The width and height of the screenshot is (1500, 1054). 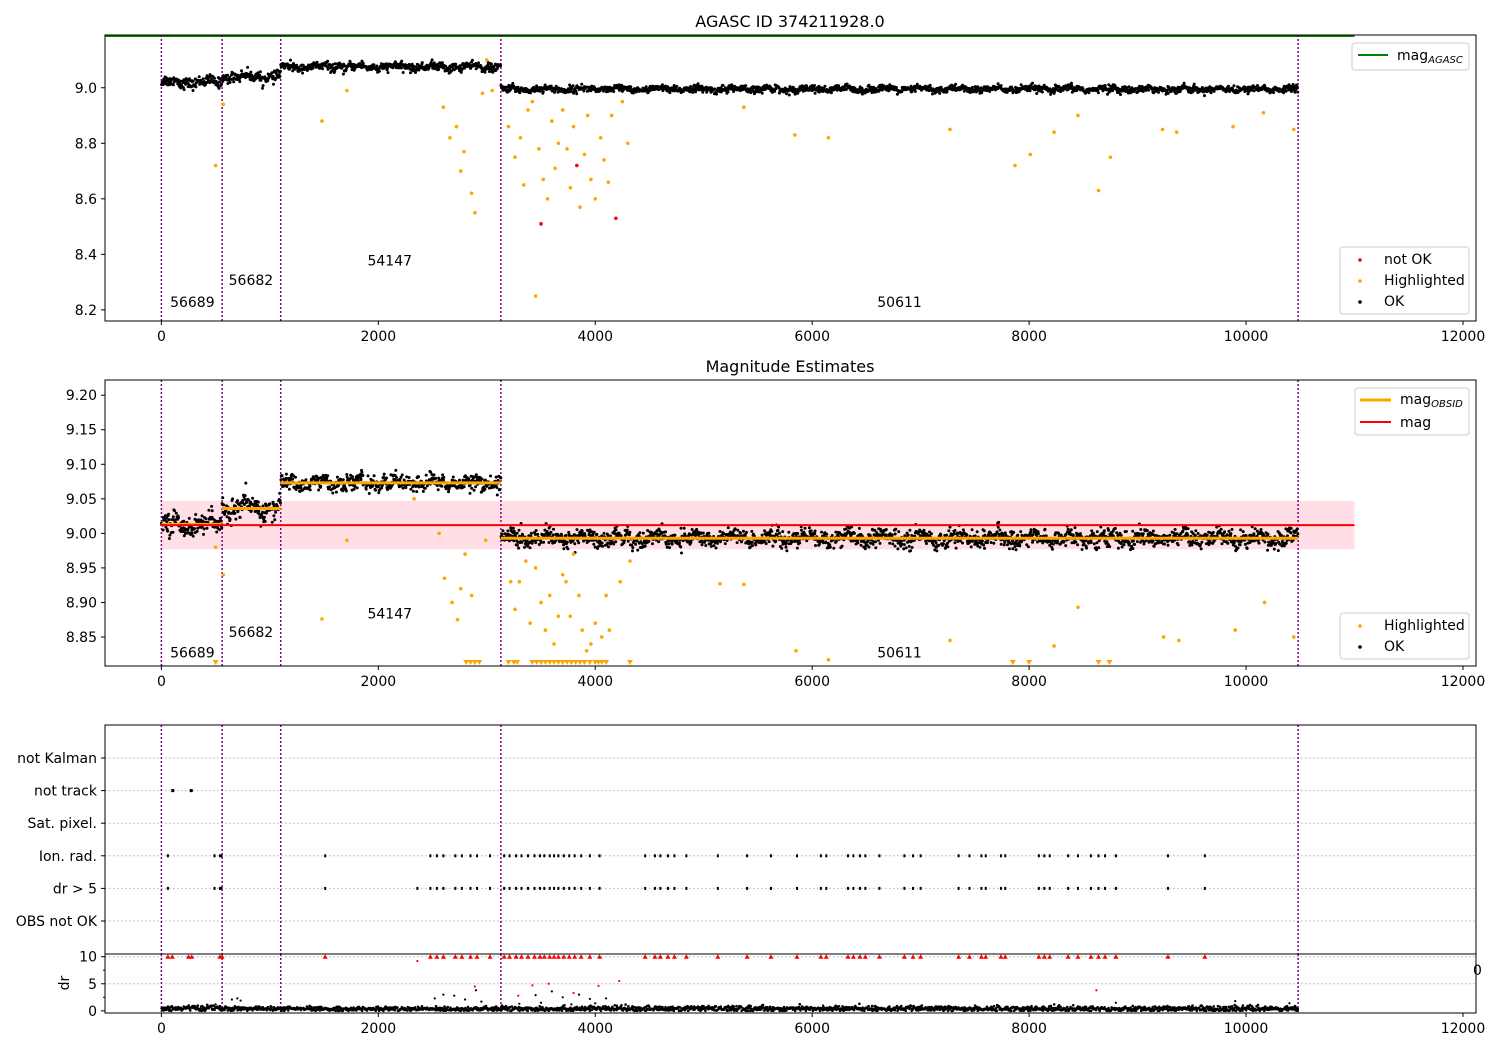 I want to click on top-not-ok-point, so click(x=541, y=224).